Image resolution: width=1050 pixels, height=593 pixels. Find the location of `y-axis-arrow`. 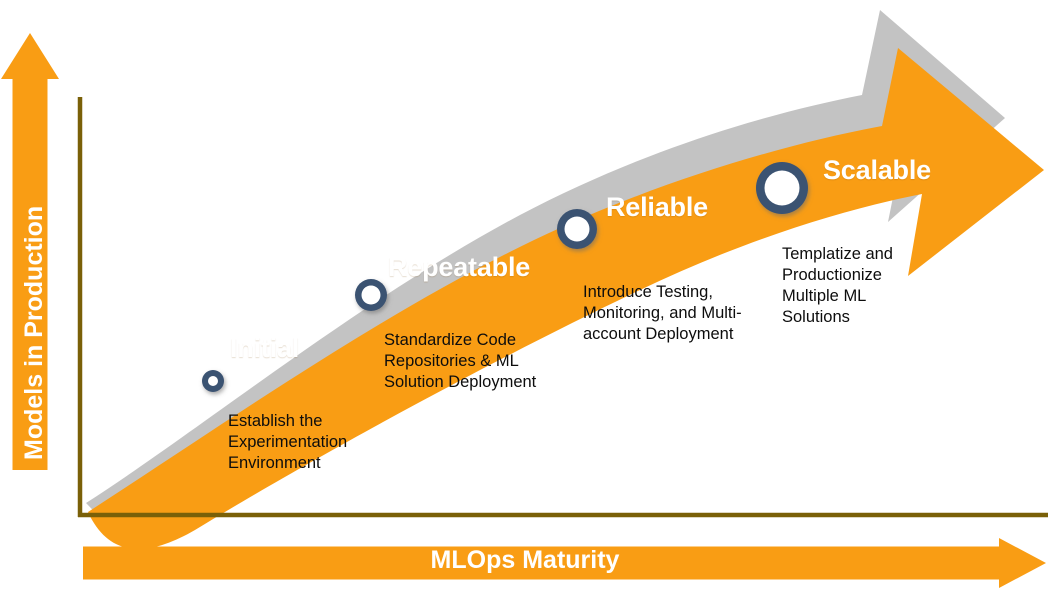

y-axis-arrow is located at coordinates (30, 251).